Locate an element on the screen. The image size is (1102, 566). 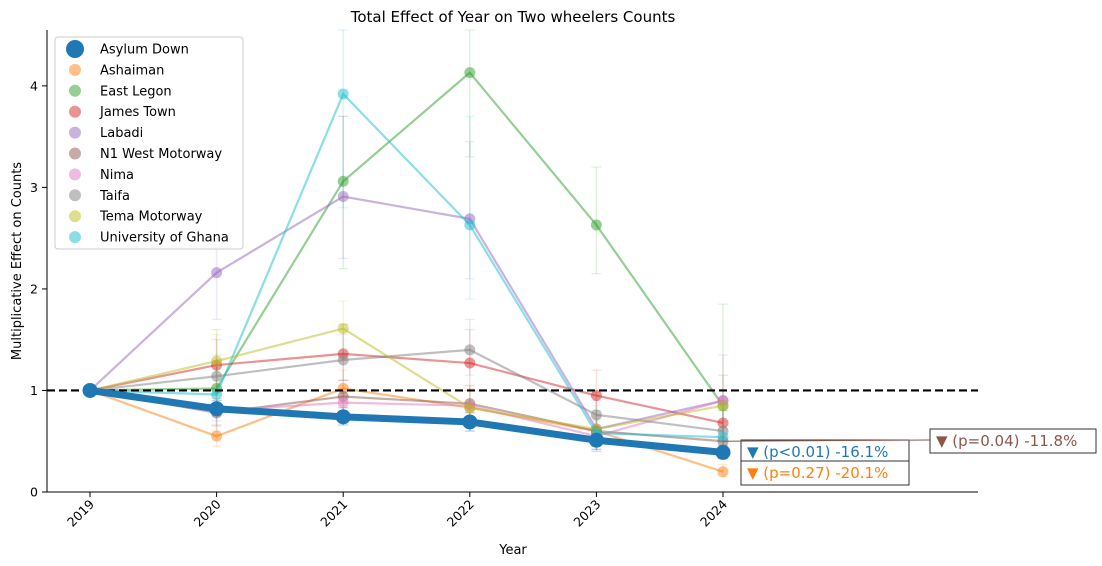
point-ashaiman-2020 is located at coordinates (217, 436).